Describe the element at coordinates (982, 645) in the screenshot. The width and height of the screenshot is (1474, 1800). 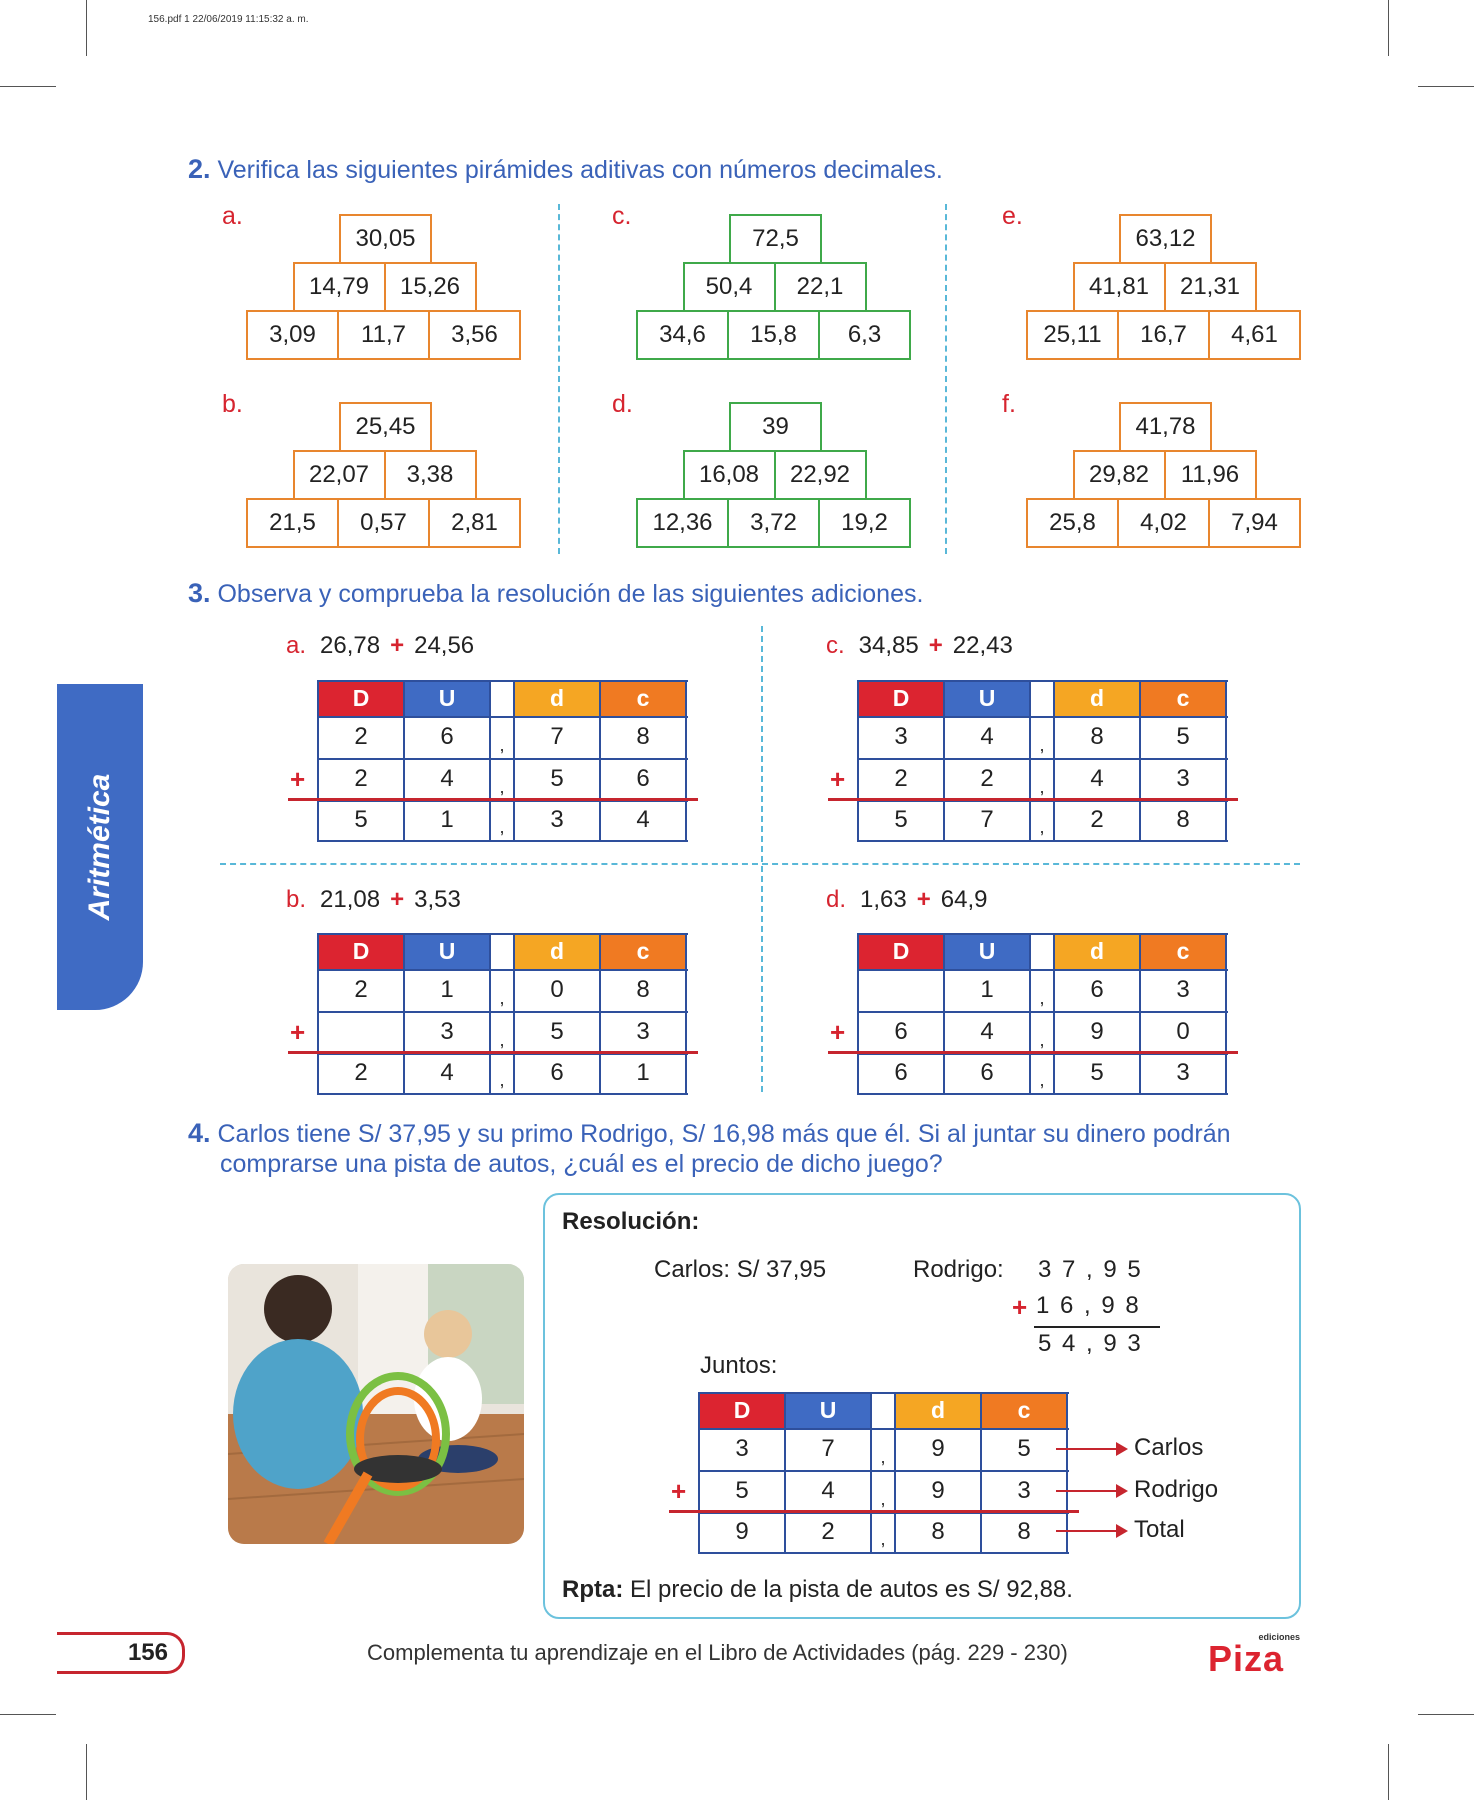
I see `addend: 22,43` at that location.